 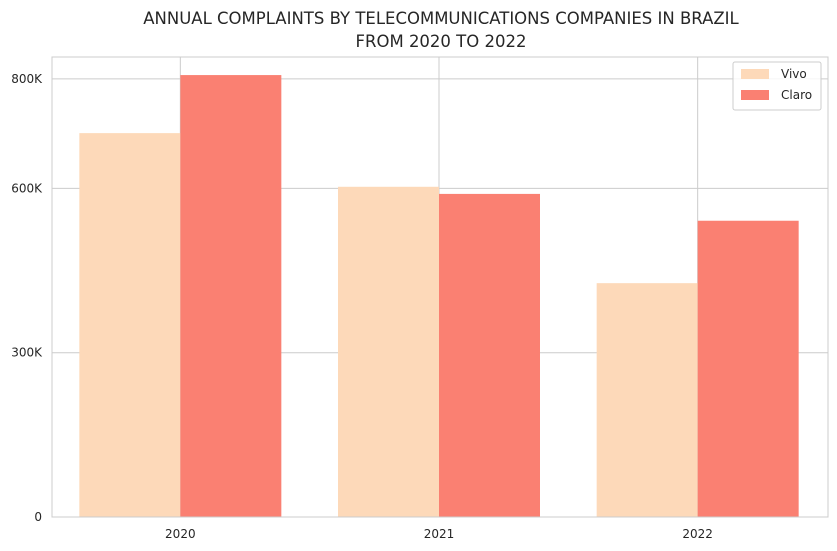 I want to click on legend-label-vivo: Vivo, so click(x=794, y=74).